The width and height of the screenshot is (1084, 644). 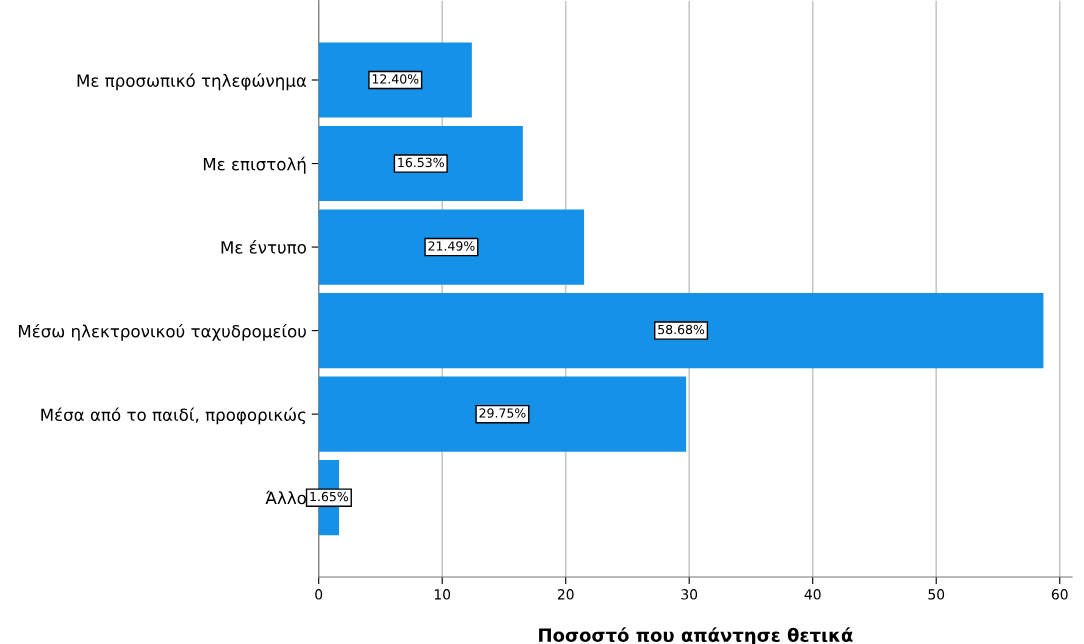 I want to click on data-label: 29.75%, so click(x=502, y=413).